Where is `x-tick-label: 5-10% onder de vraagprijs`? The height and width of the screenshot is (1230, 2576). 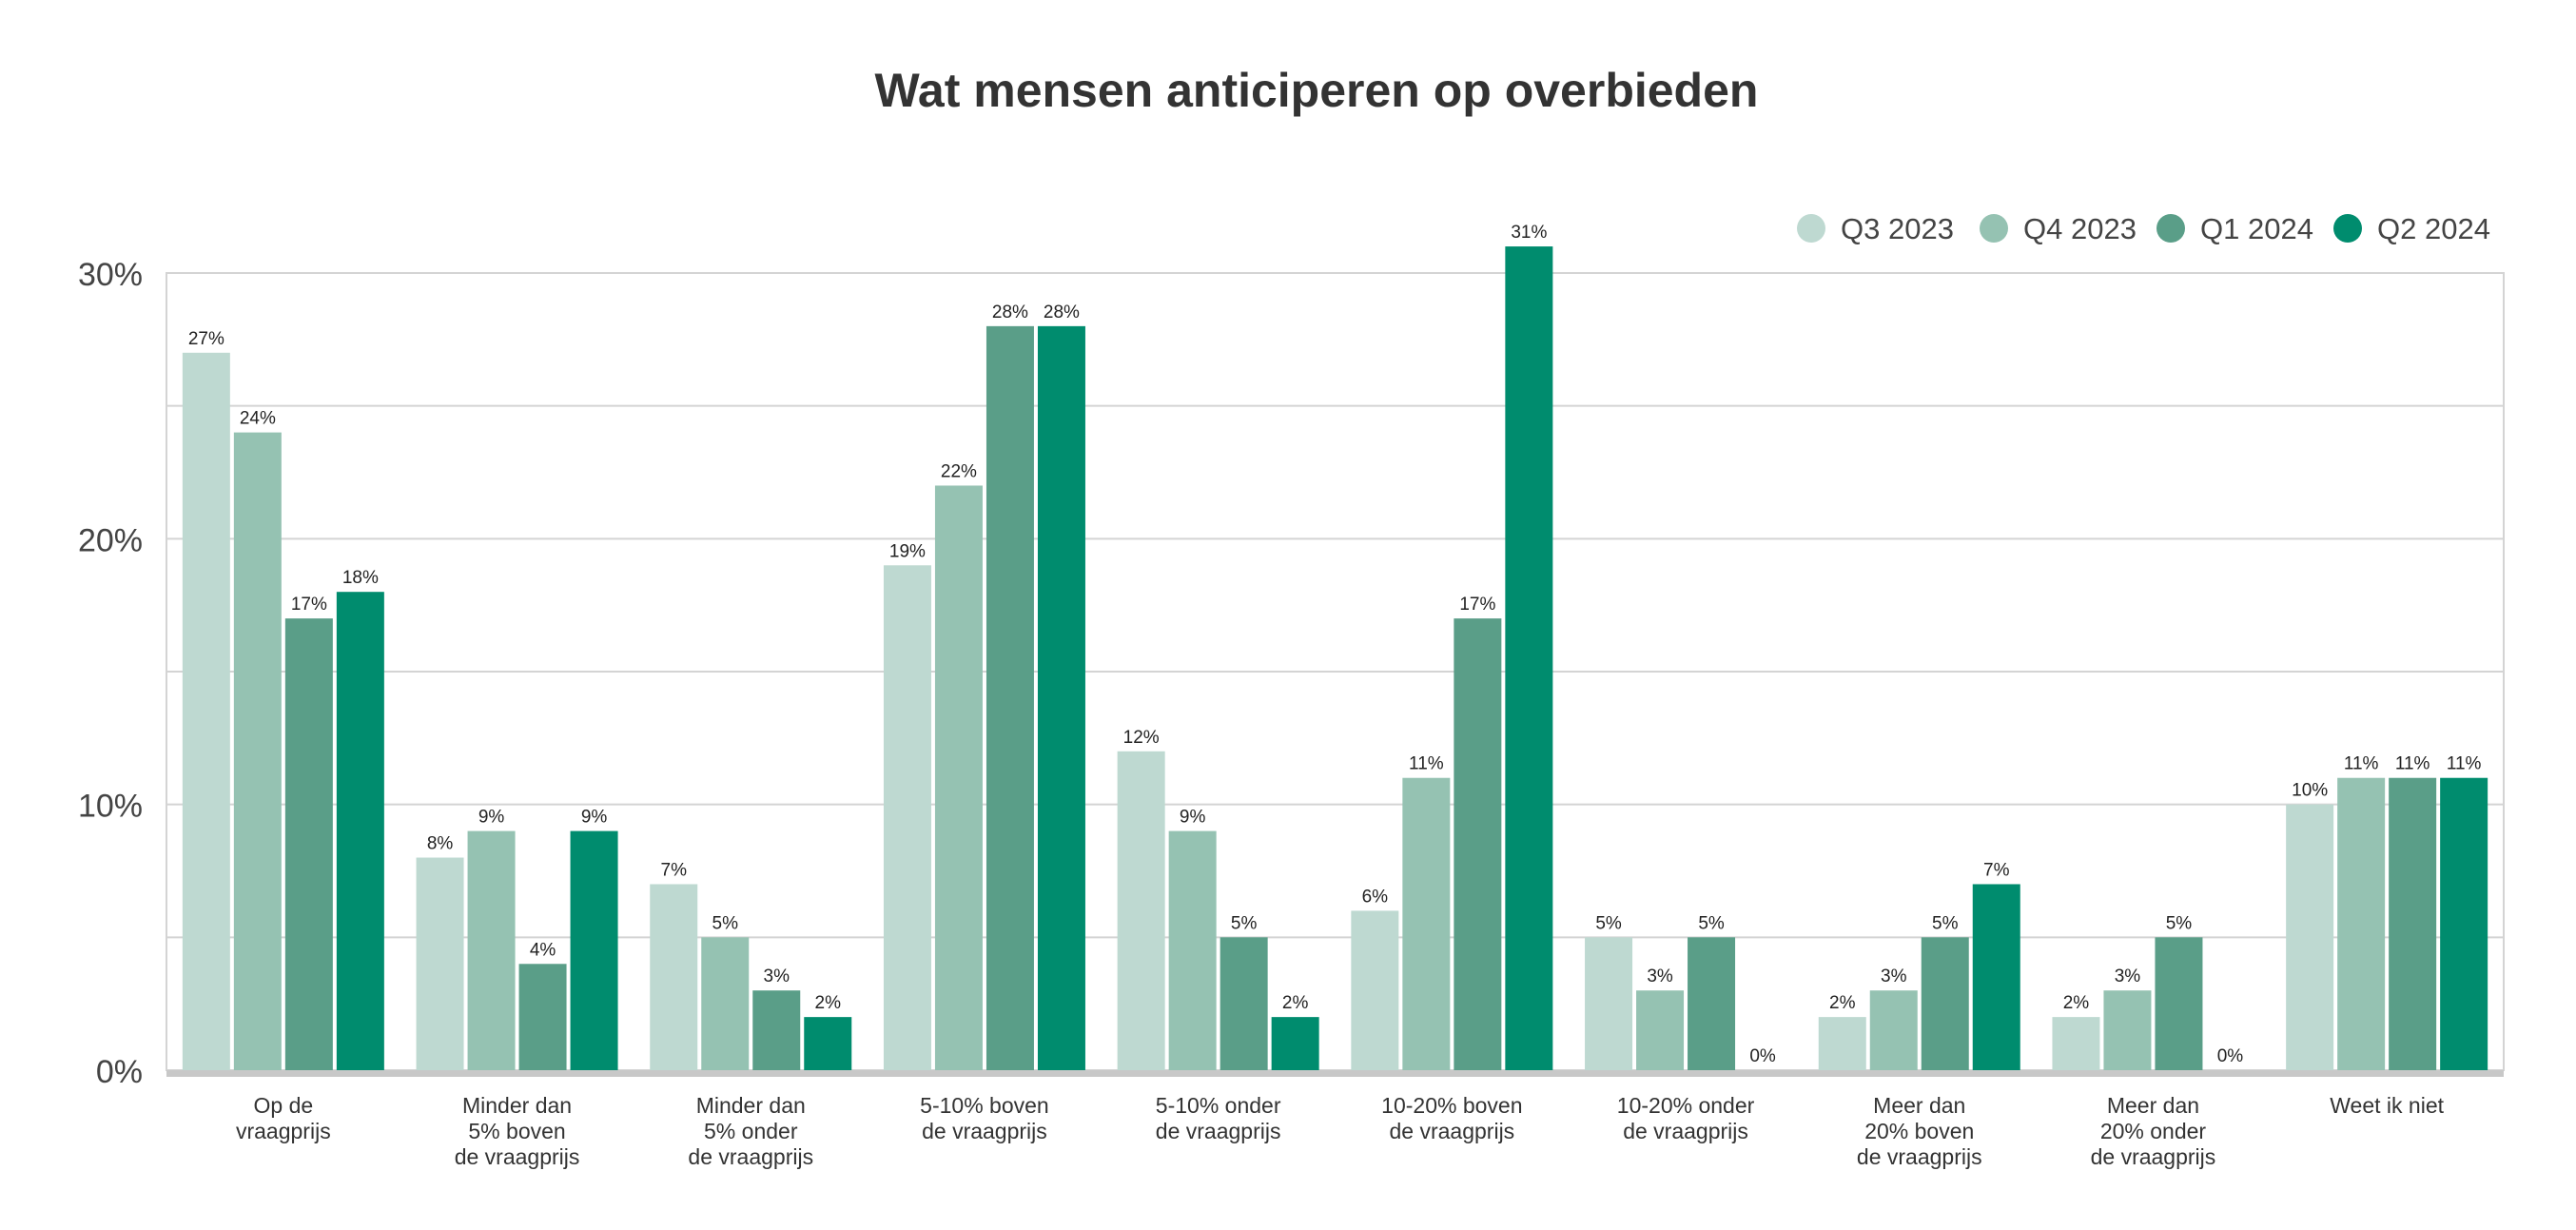
x-tick-label: 5-10% onder de vraagprijs is located at coordinates (1219, 1118).